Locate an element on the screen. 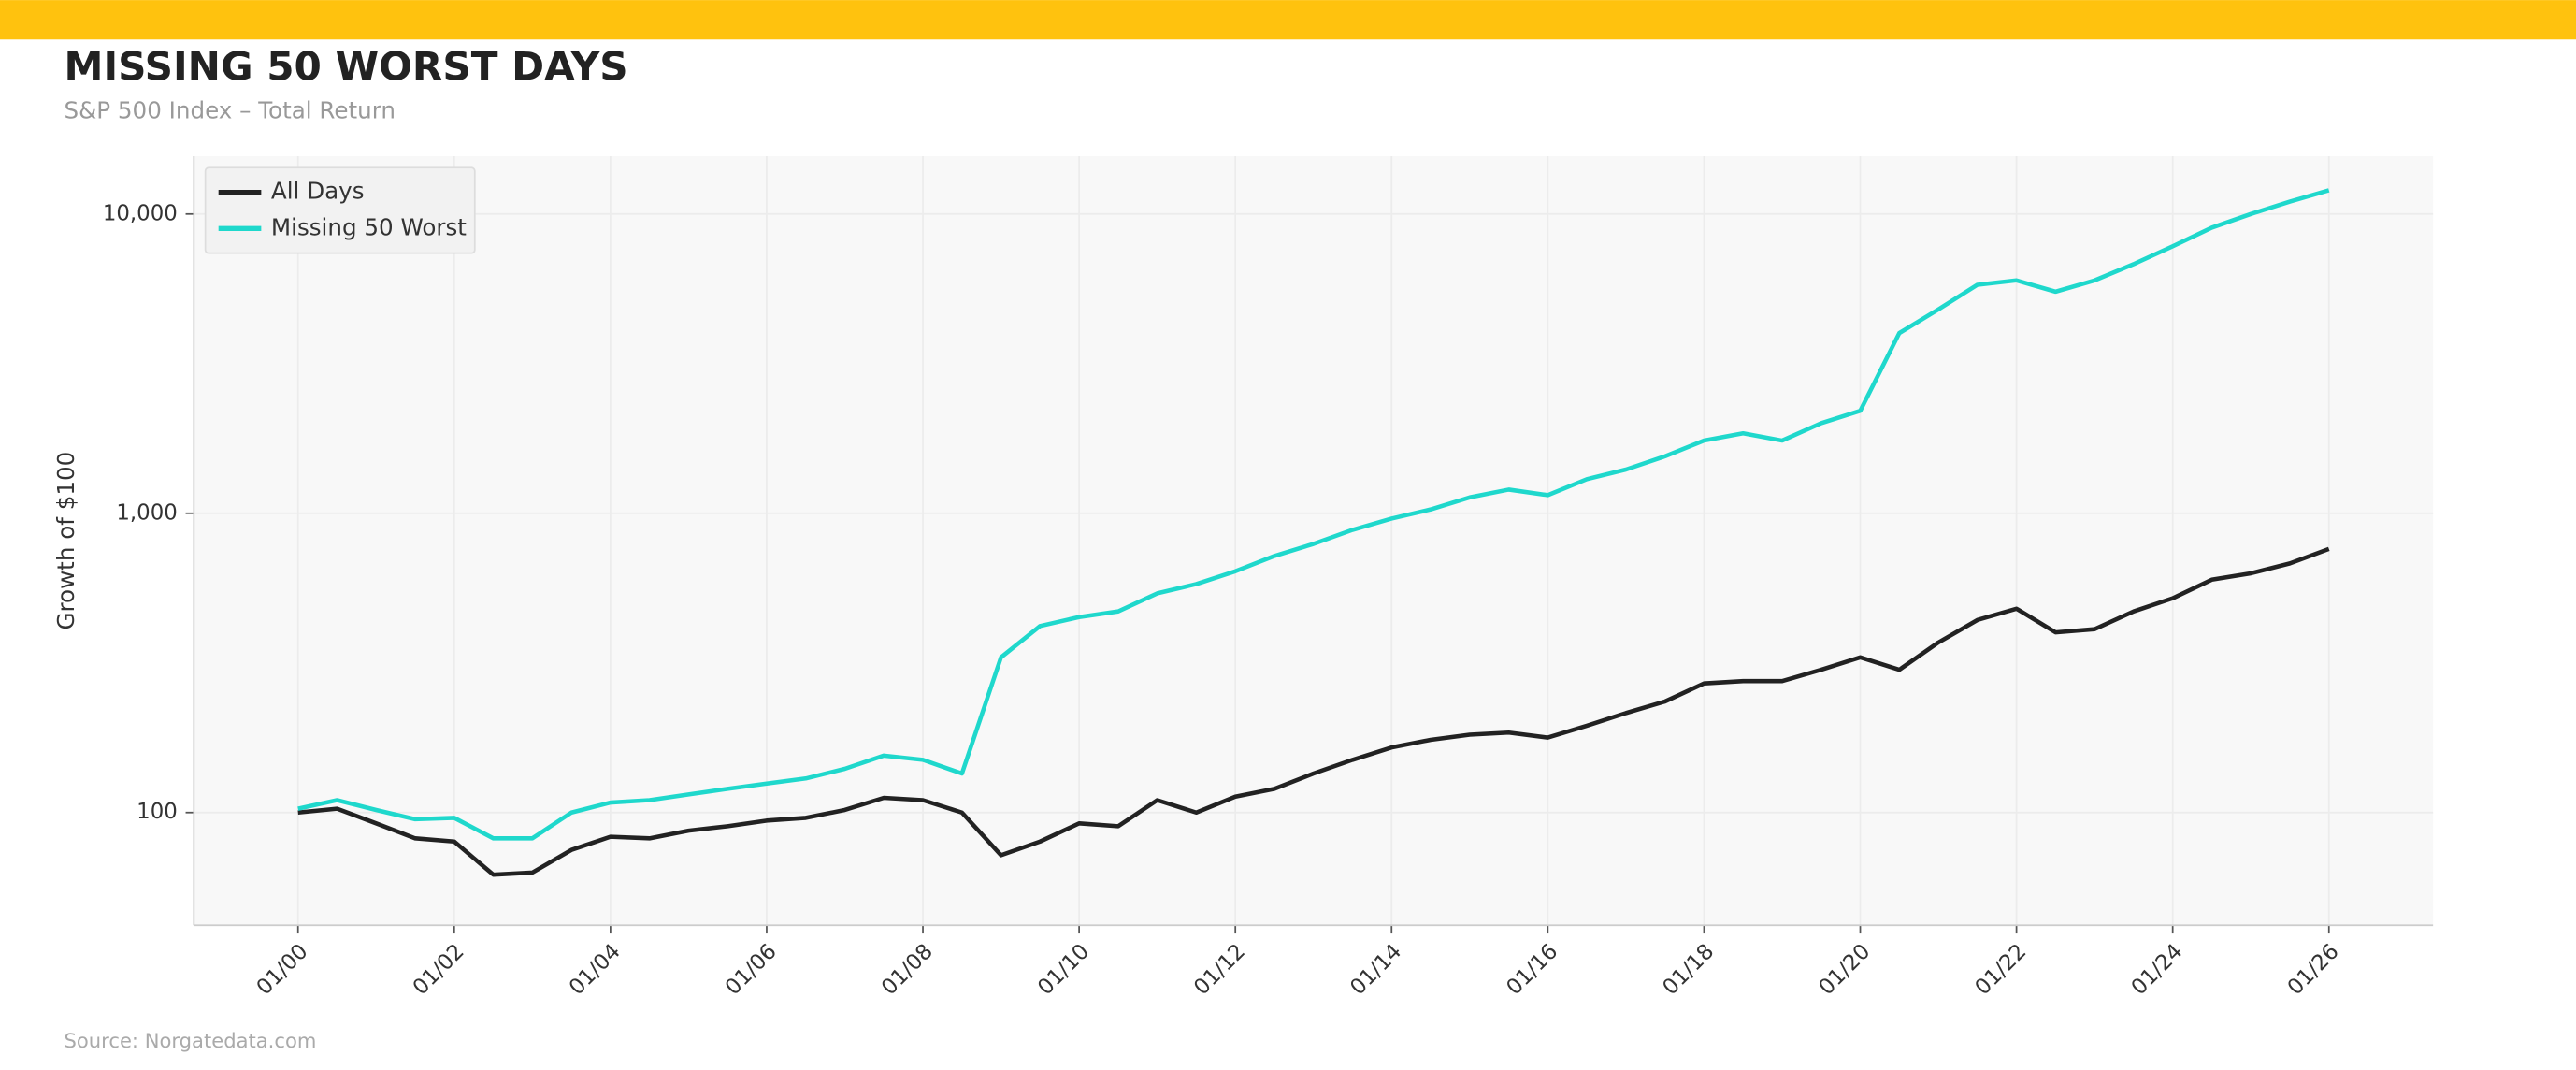 This screenshot has width=2576, height=1070. legend-label: Missing 50 Worst is located at coordinates (369, 226).